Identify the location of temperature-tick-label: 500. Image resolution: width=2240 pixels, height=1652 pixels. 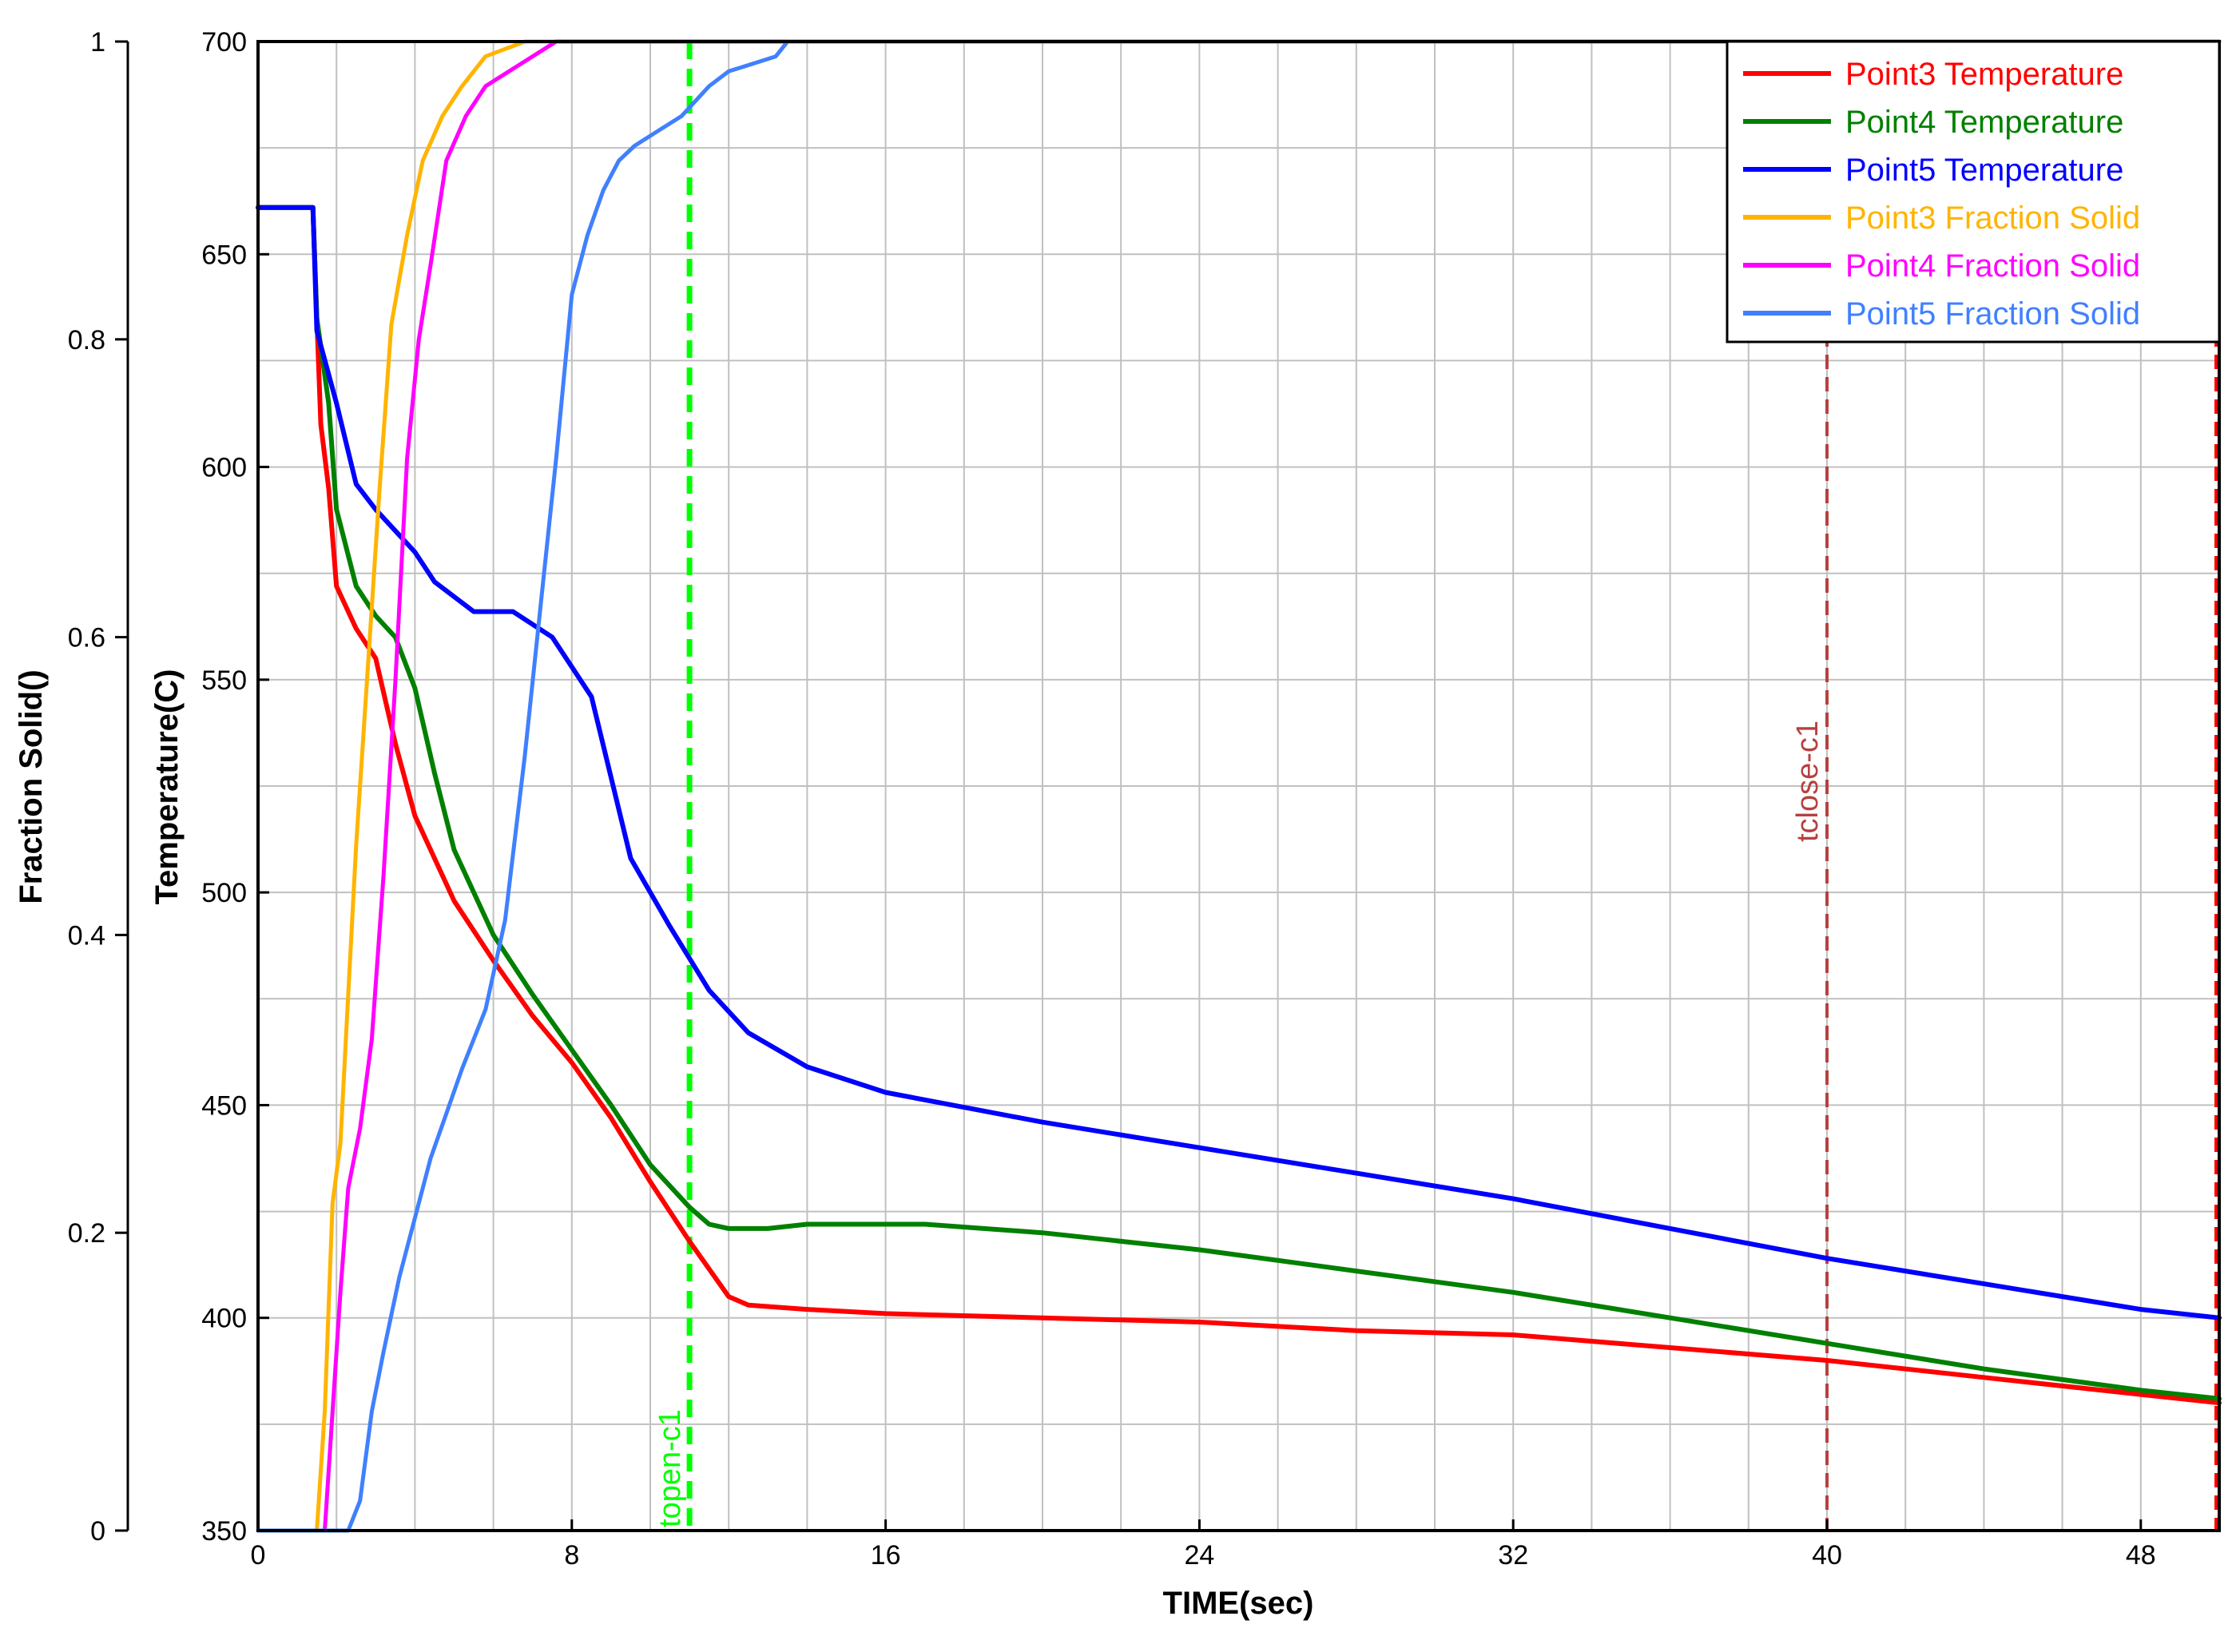
(224, 893).